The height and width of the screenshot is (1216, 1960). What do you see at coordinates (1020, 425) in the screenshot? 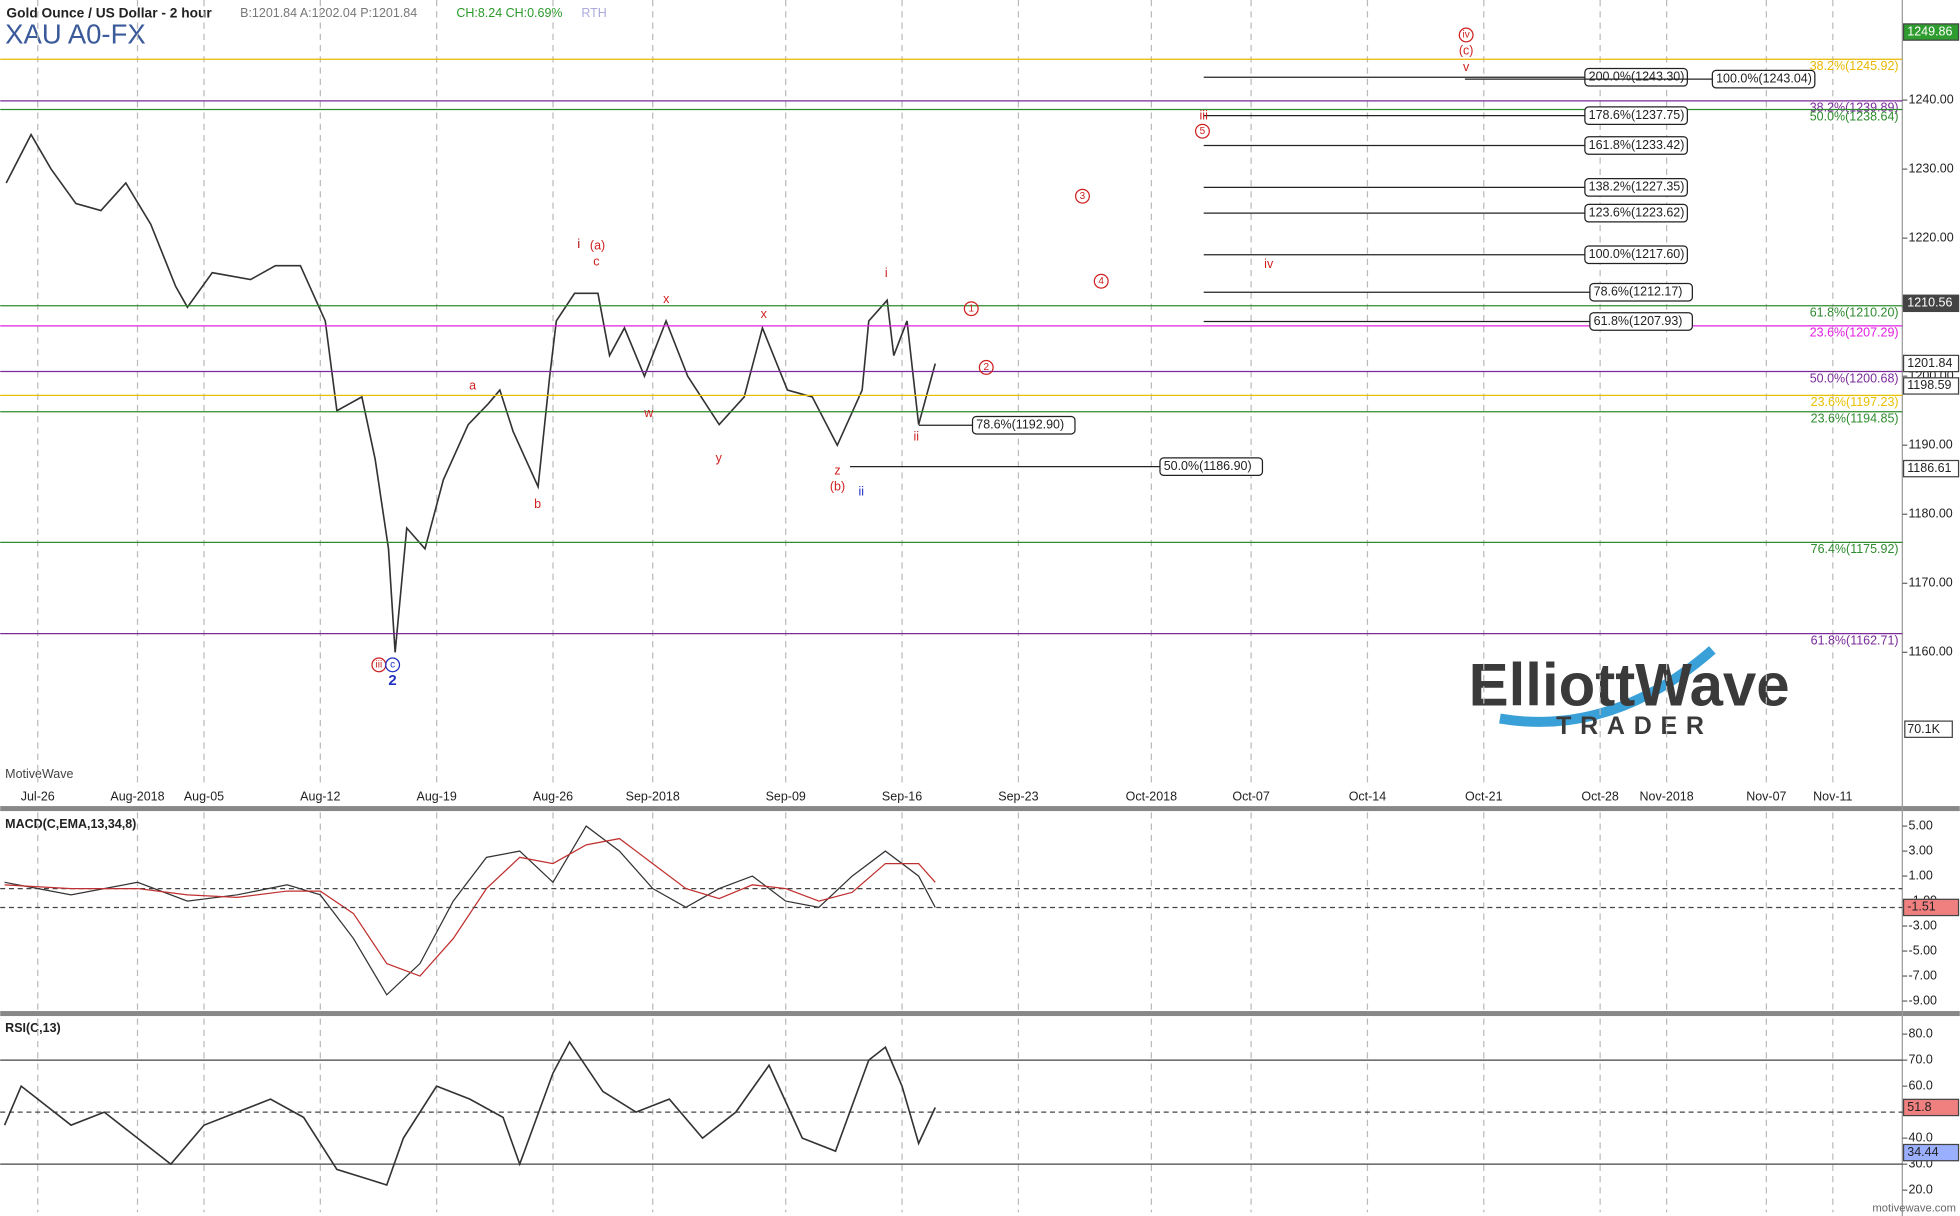
I see `projection-label: 78.6%(1192.90)` at bounding box center [1020, 425].